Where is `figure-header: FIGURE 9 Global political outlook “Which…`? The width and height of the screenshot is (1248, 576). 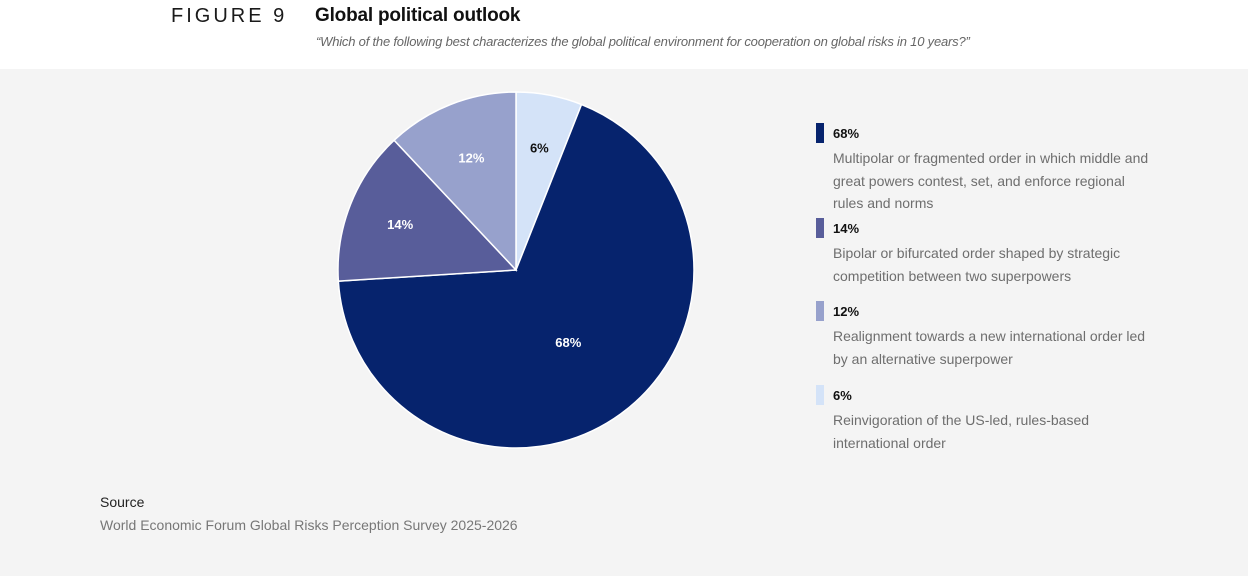 figure-header: FIGURE 9 Global political outlook “Which… is located at coordinates (624, 34).